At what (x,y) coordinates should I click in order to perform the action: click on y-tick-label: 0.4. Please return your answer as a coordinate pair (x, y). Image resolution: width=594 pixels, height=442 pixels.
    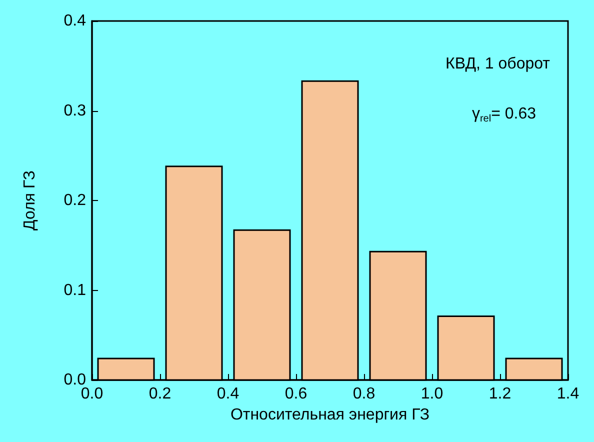
    Looking at the image, I should click on (75, 21).